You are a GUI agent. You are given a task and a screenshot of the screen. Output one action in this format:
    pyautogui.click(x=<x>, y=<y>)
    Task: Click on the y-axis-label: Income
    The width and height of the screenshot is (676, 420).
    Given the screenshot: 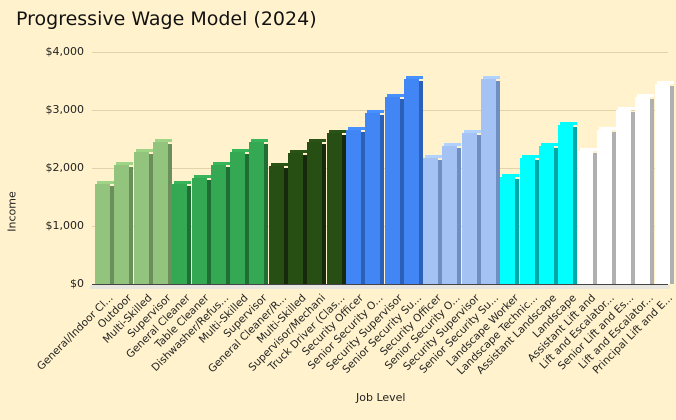 What is the action you would take?
    pyautogui.click(x=12, y=211)
    